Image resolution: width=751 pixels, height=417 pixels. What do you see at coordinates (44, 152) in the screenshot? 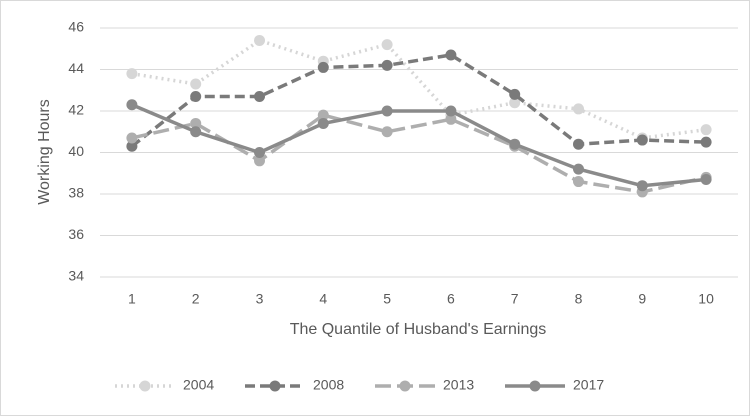
I see `y-axis-title: Working Hours` at bounding box center [44, 152].